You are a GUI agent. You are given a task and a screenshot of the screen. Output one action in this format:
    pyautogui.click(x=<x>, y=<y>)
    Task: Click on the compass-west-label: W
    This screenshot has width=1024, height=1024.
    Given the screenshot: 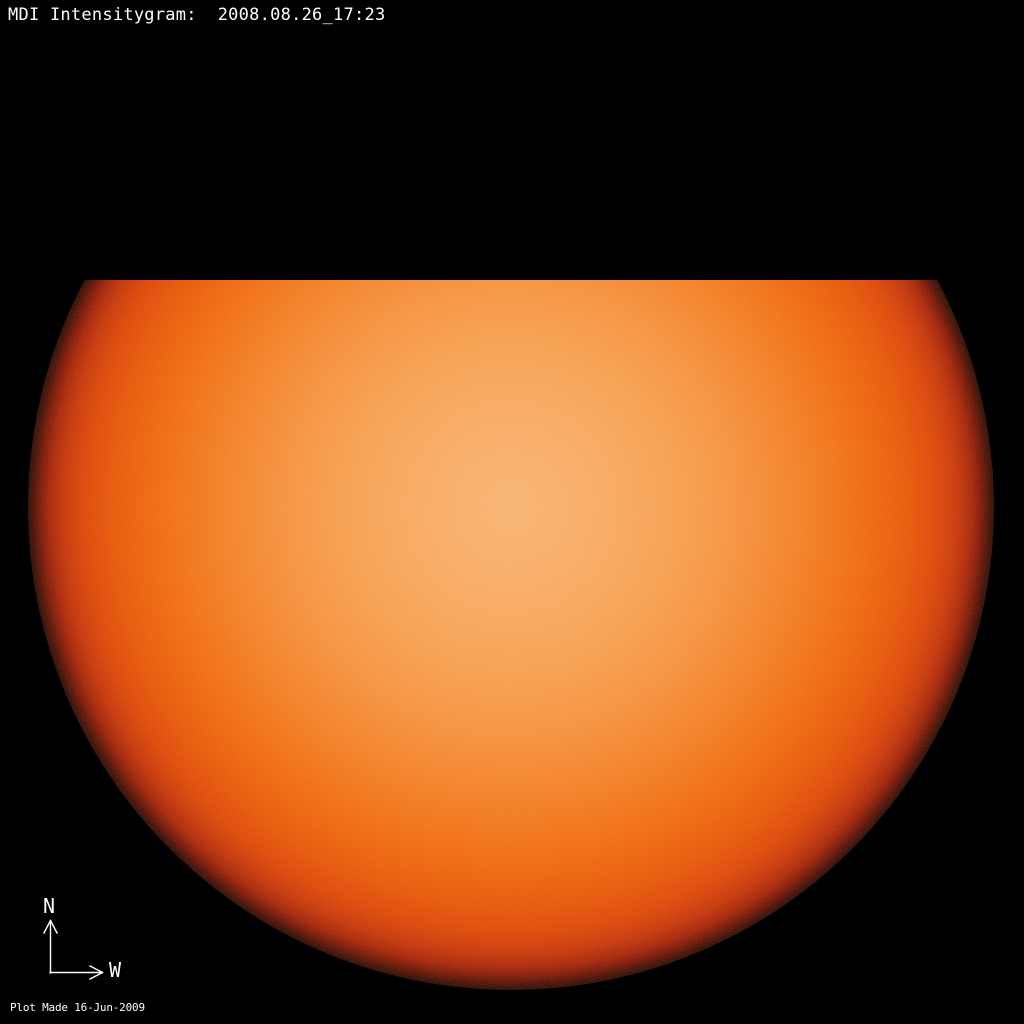 What is the action you would take?
    pyautogui.click(x=115, y=970)
    